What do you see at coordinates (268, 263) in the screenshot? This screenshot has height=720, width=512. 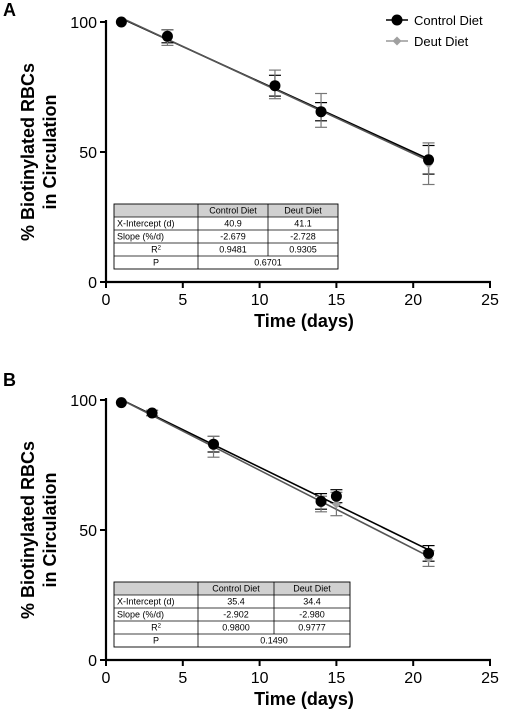 I see `table-cell-p-value: 0.6701` at bounding box center [268, 263].